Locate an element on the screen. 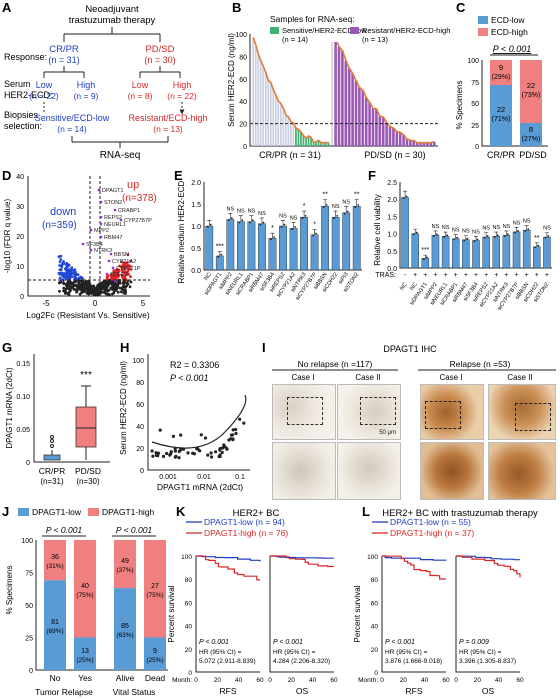 The image size is (560, 699). h-pvalue: P < 0.001 is located at coordinates (189, 378).